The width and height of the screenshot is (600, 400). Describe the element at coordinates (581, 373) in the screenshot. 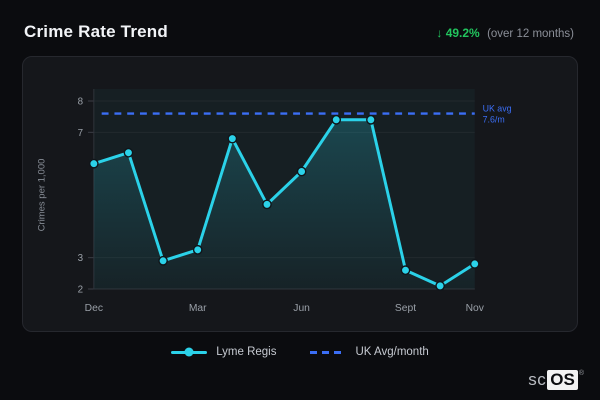

I see `registered-mark-icon: ®` at that location.